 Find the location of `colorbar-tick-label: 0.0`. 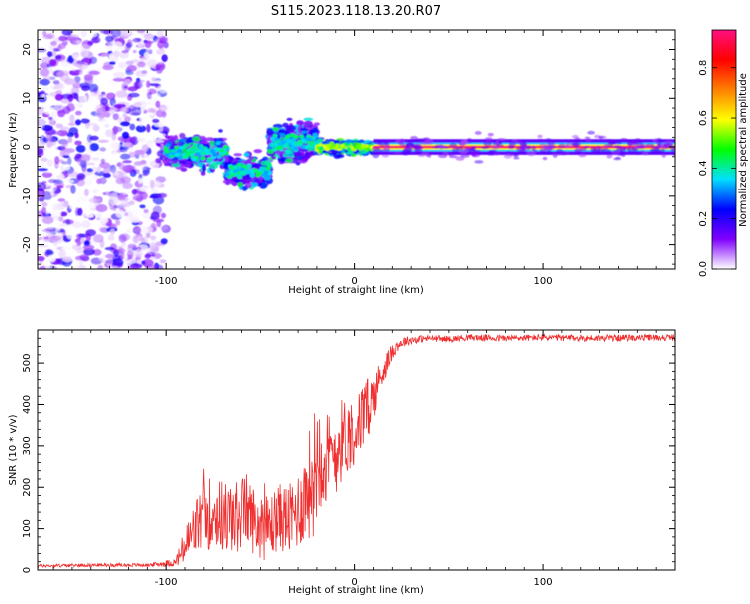

colorbar-tick-label: 0.0 is located at coordinates (703, 269).